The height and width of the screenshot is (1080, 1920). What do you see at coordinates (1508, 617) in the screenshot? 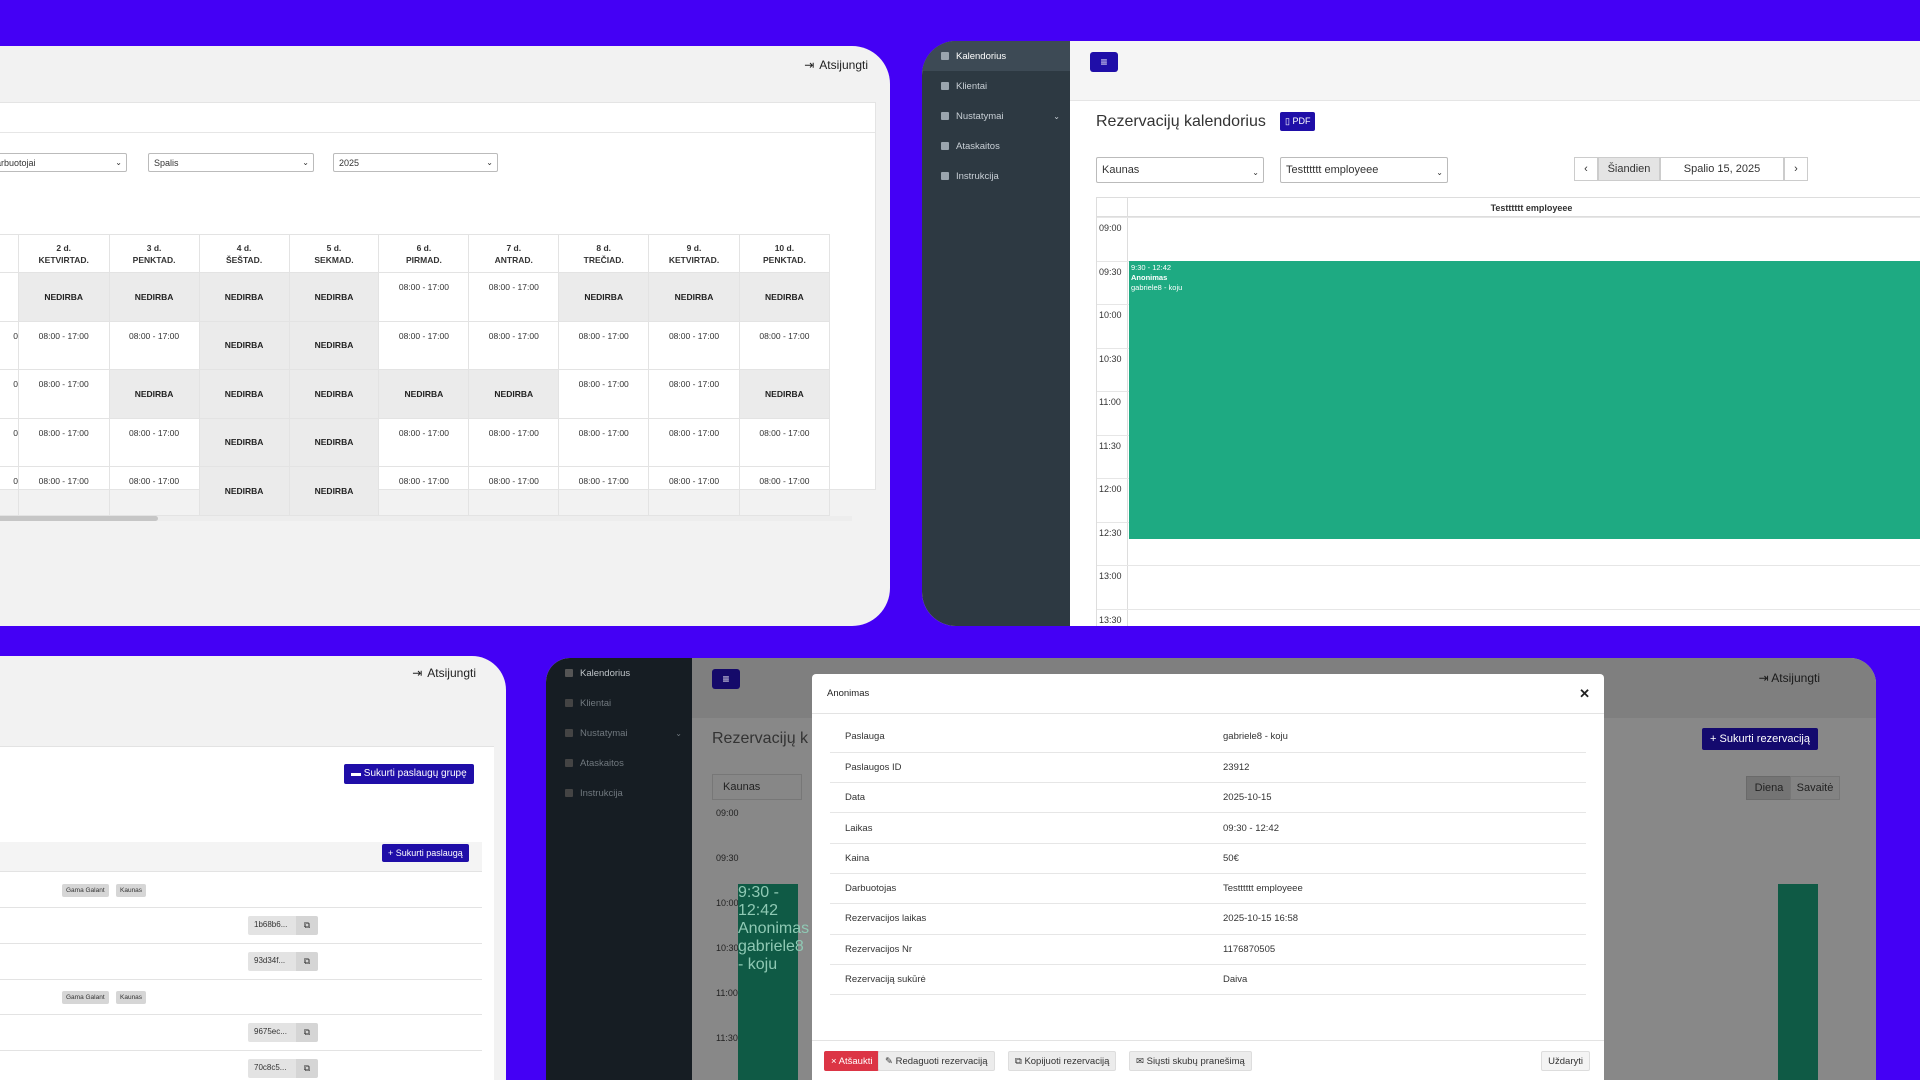
I see `time-row: 13:30` at bounding box center [1508, 617].